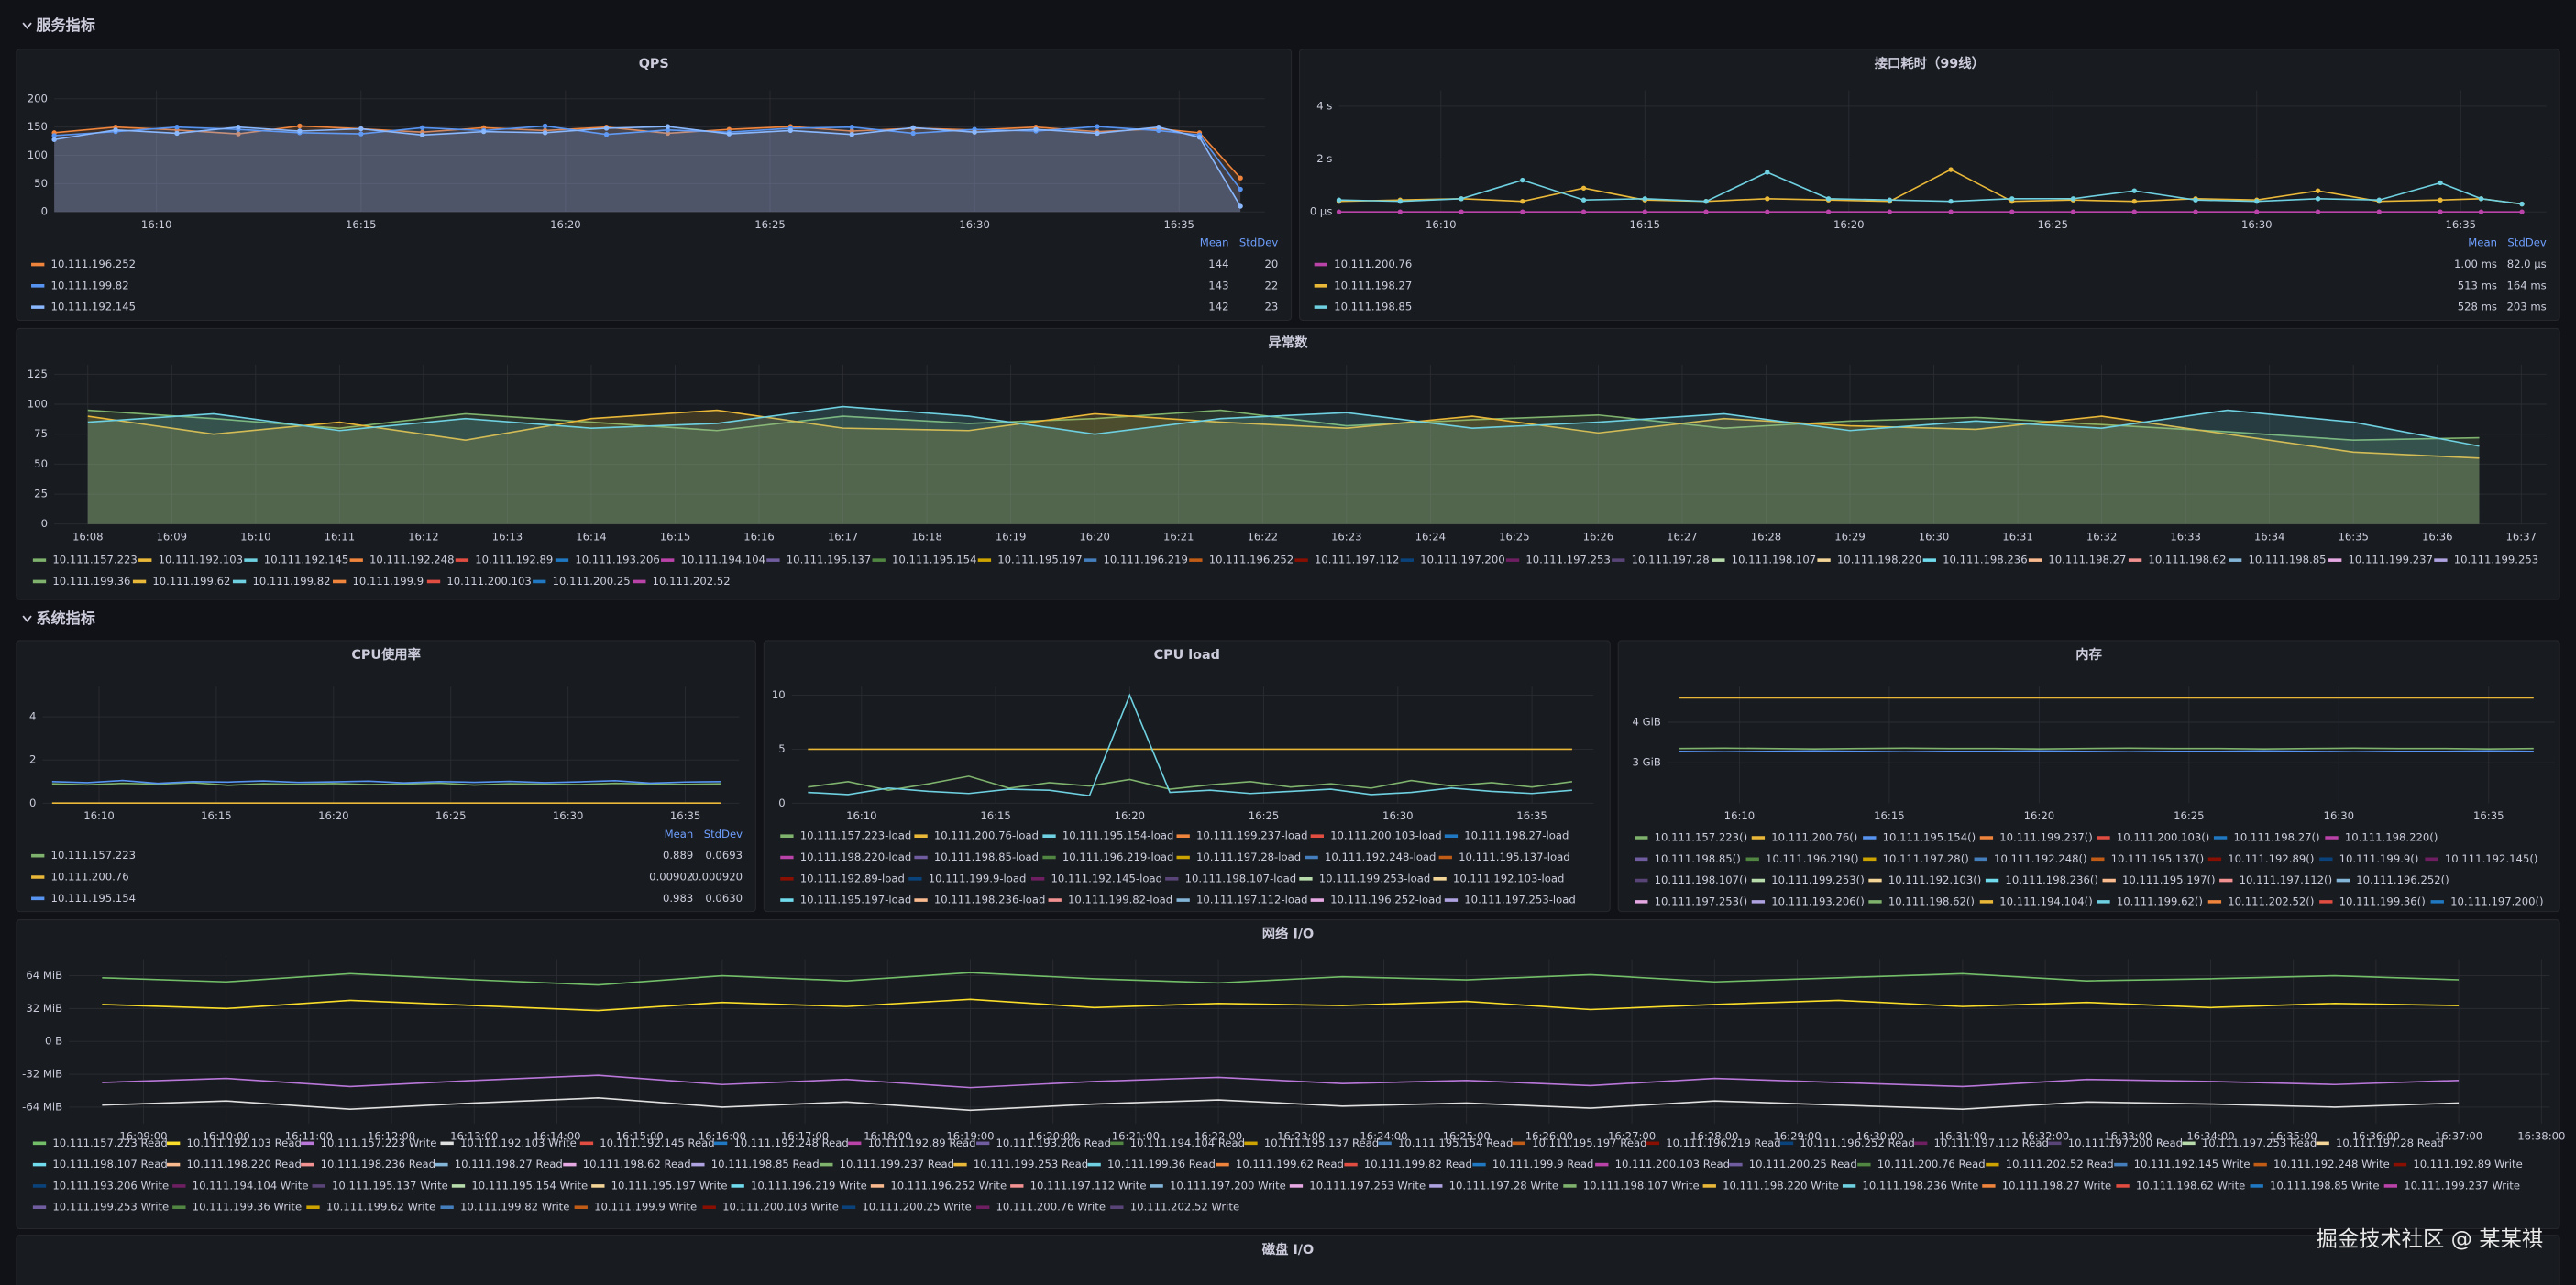 The image size is (2576, 1285). Describe the element at coordinates (654, 64) in the screenshot. I see `panel-title: QPS` at that location.